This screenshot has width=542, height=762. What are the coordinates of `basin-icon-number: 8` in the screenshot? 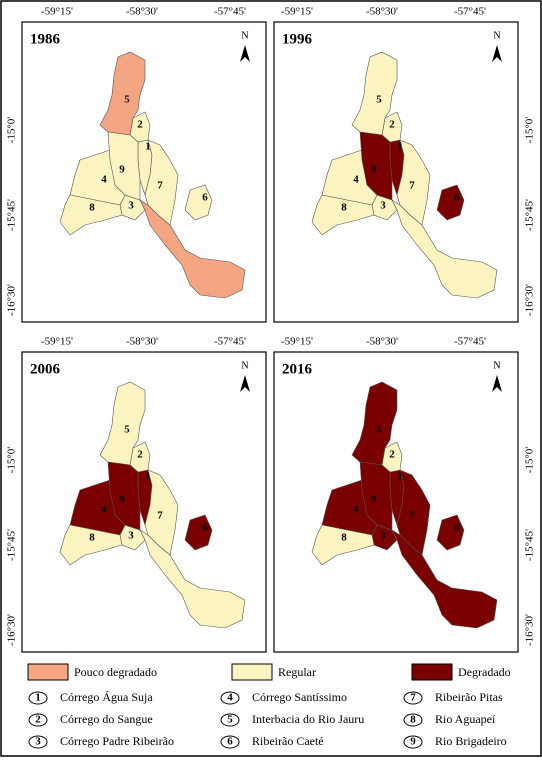 It's located at (413, 720).